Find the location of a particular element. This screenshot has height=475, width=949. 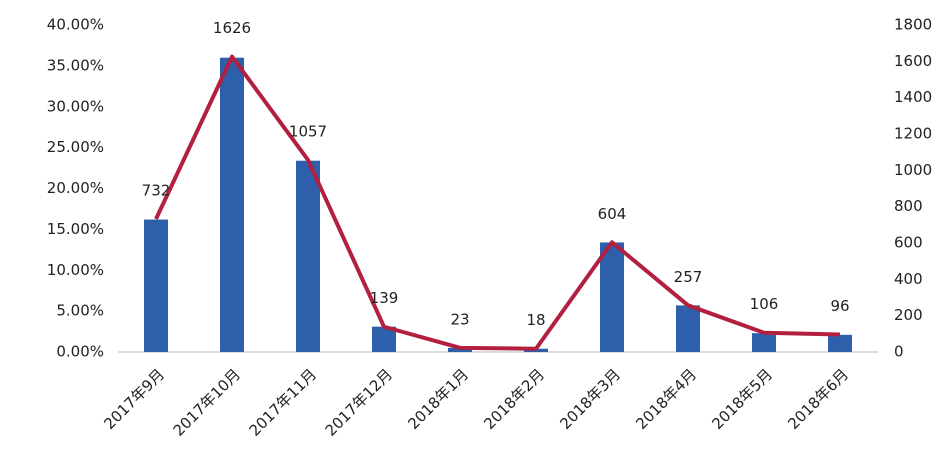

y2-tick-label: 1400 is located at coordinates (913, 97).